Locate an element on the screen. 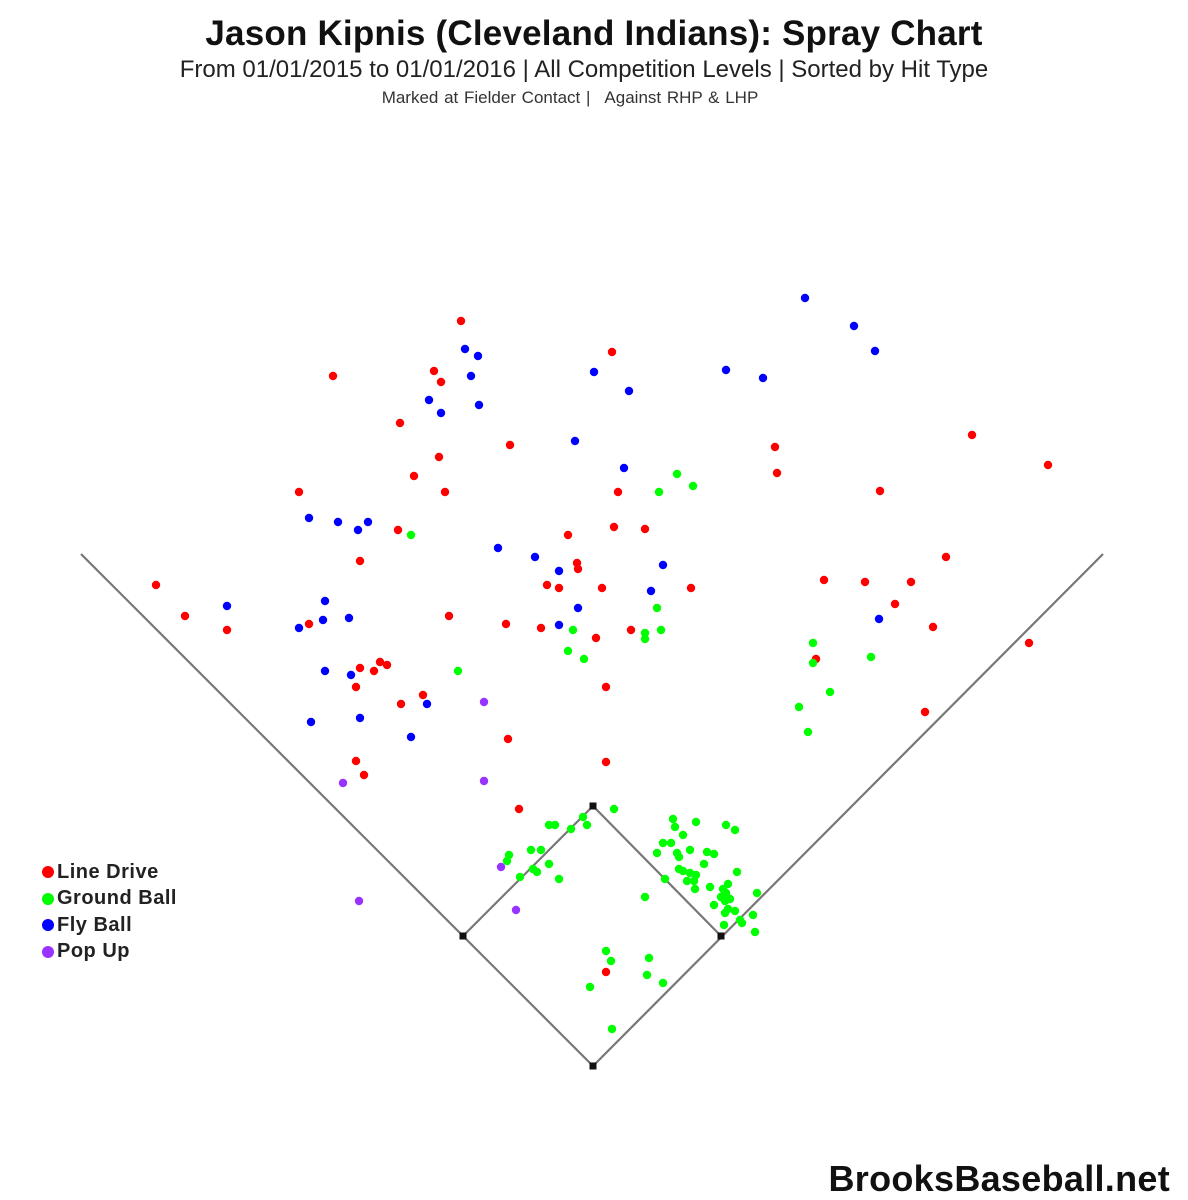  legend-item-fly-ball: Fly Ball is located at coordinates (109, 925).